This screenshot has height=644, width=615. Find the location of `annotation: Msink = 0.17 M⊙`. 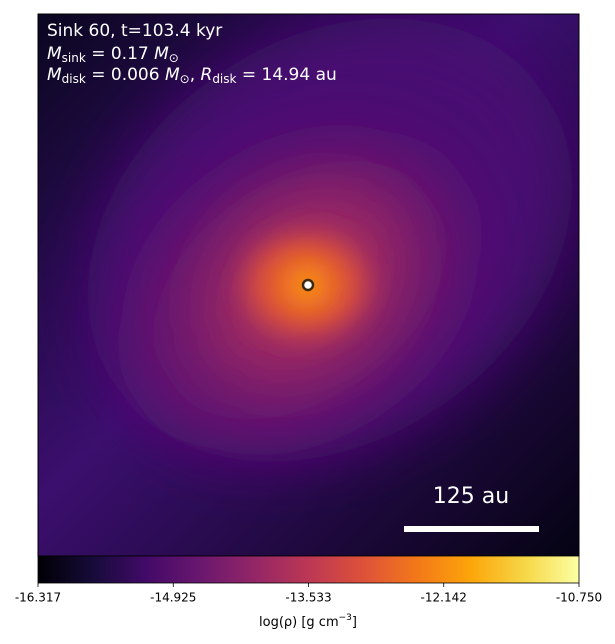

annotation: Msink = 0.17 M⊙ is located at coordinates (113, 54).